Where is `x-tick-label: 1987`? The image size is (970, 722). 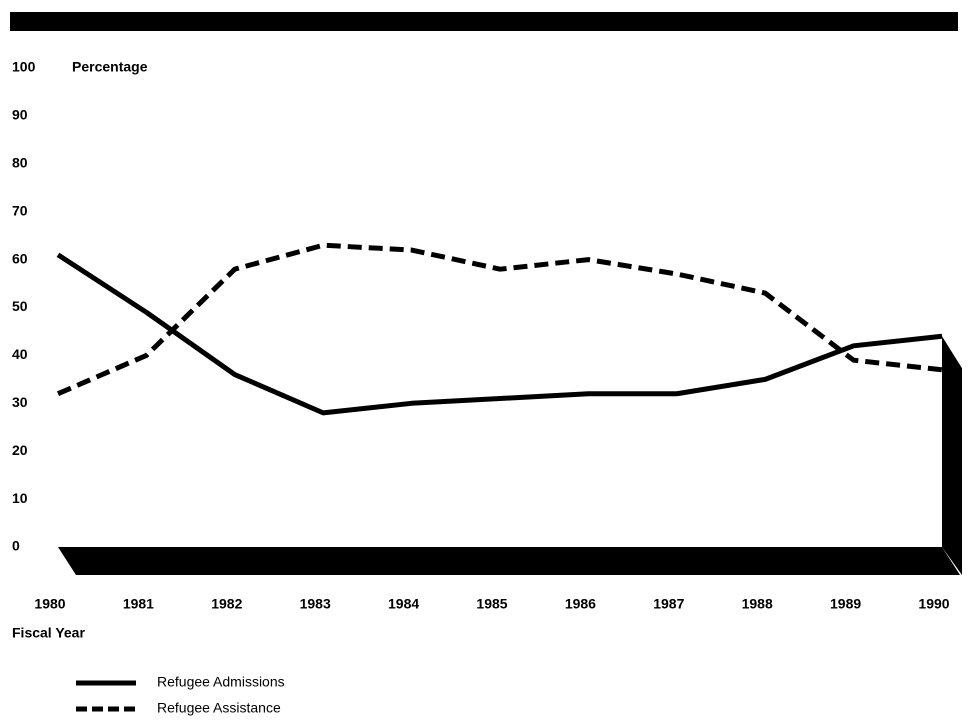 x-tick-label: 1987 is located at coordinates (668, 604).